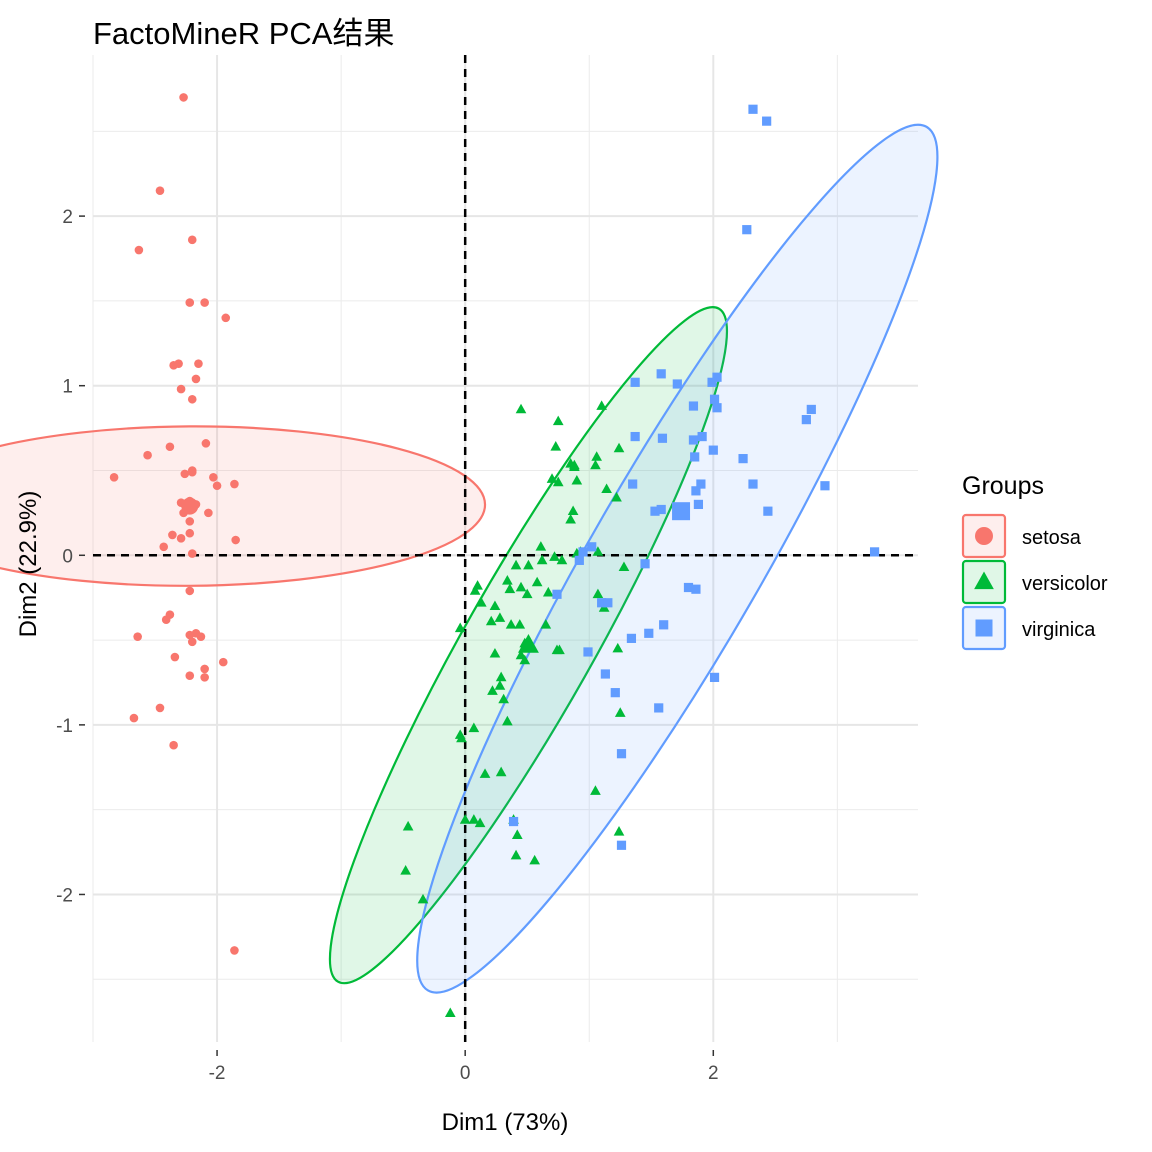 The width and height of the screenshot is (1152, 1152). I want to click on legend-item-virginica: virginica, so click(1028, 628).